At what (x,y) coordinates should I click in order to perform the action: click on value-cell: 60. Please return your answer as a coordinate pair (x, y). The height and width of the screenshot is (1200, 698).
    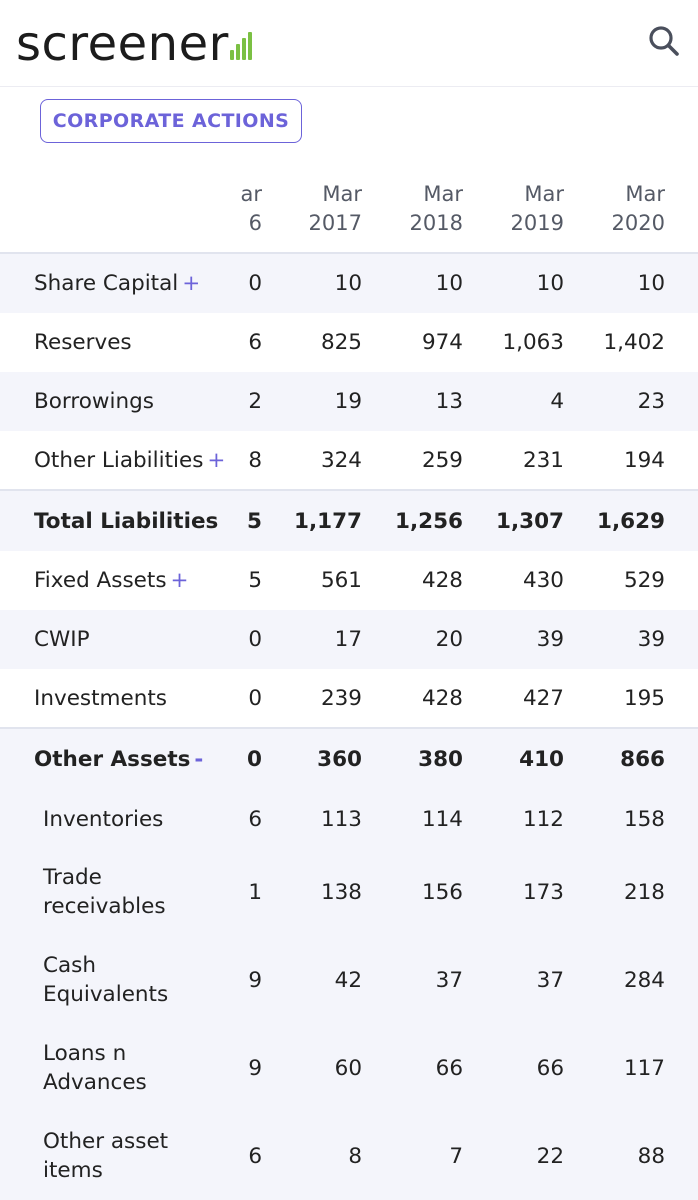
    Looking at the image, I should click on (348, 1068).